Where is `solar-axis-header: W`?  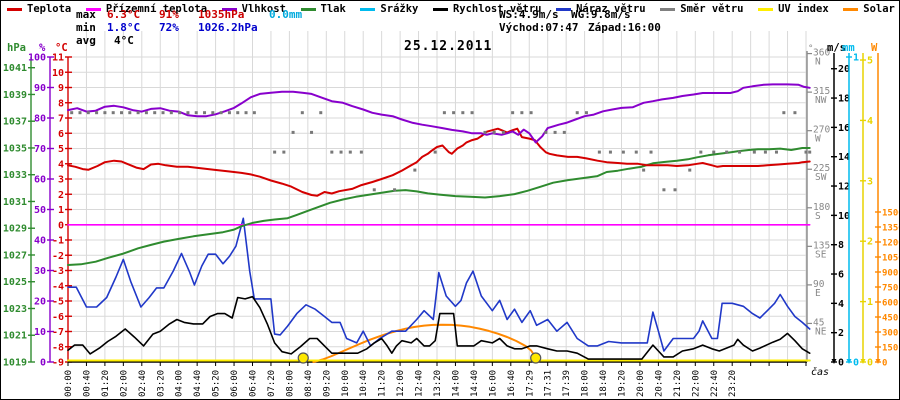 solar-axis-header: W is located at coordinates (874, 48).